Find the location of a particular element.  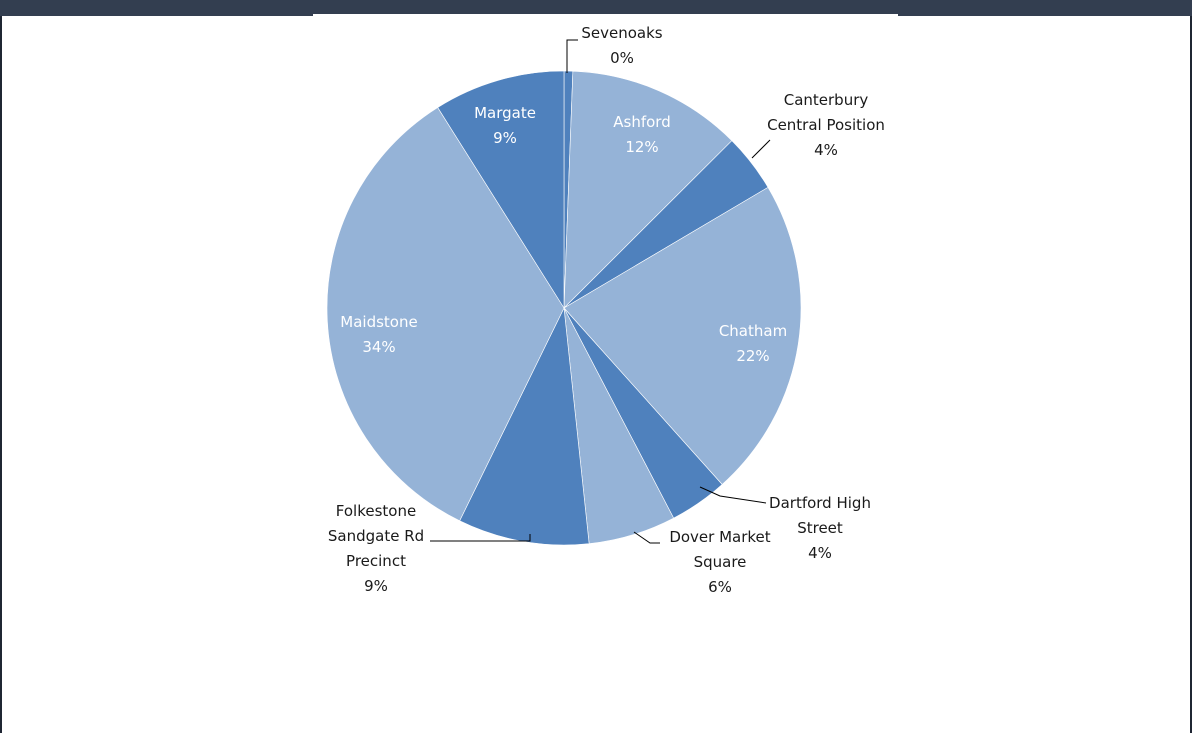

slice-name-line: Square is located at coordinates (720, 562).